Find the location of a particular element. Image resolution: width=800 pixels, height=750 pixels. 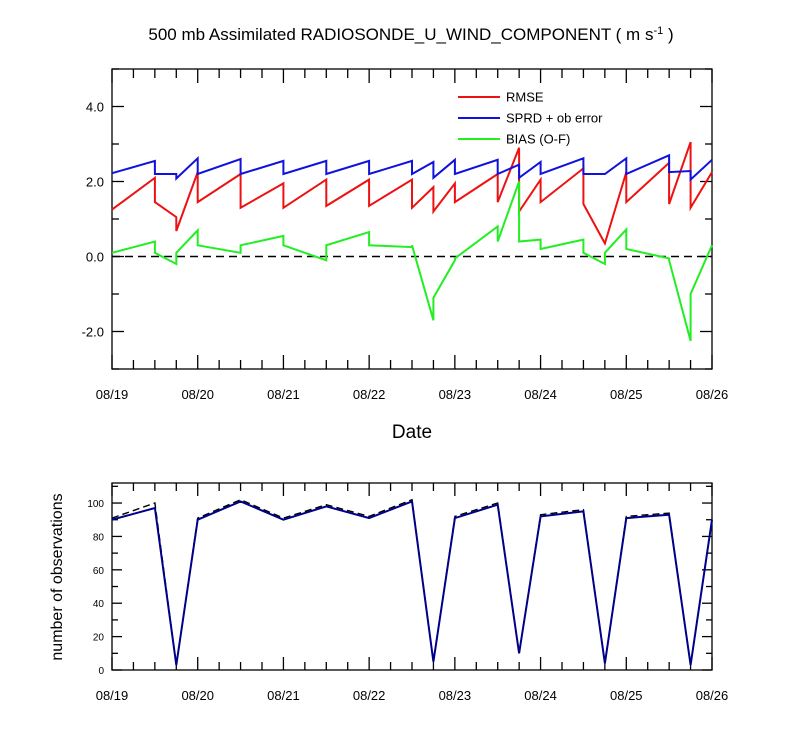

y-tick-label: 4.0 is located at coordinates (95, 107).